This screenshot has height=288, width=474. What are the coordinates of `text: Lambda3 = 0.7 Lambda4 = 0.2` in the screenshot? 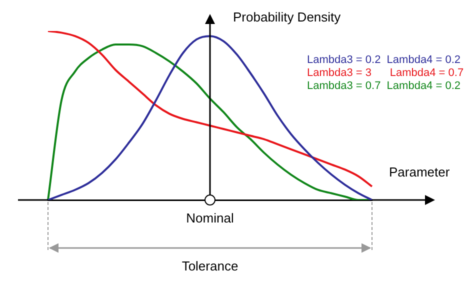 It's located at (384, 86).